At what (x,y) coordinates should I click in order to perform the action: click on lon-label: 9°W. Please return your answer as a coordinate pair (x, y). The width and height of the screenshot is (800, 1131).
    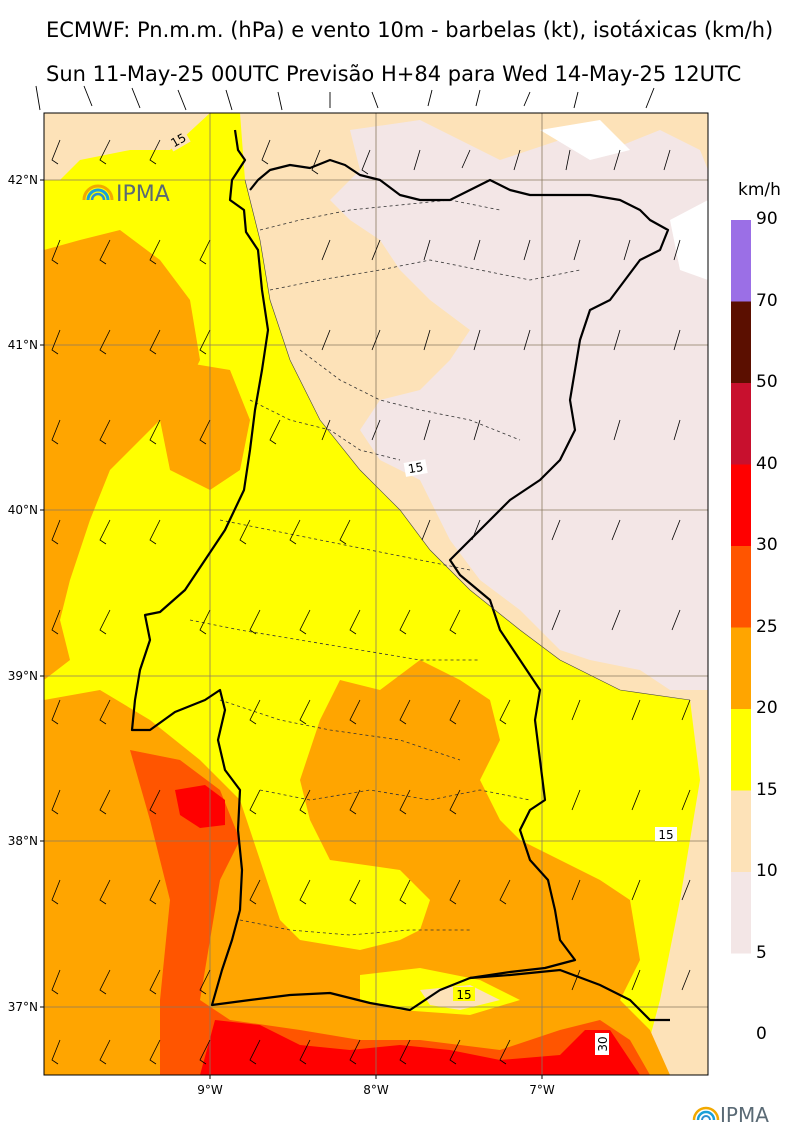
    Looking at the image, I should click on (210, 1090).